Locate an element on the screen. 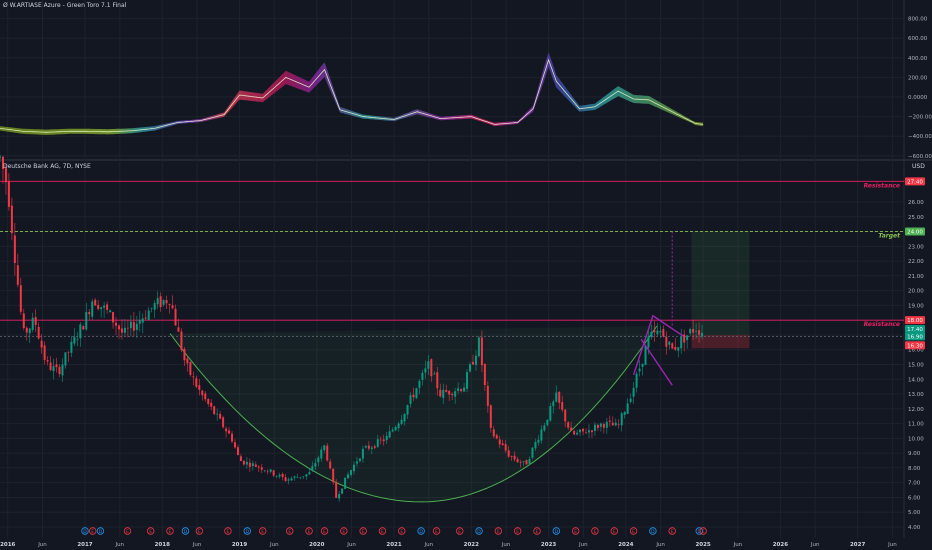  level-label: Resistance is located at coordinates (882, 185).